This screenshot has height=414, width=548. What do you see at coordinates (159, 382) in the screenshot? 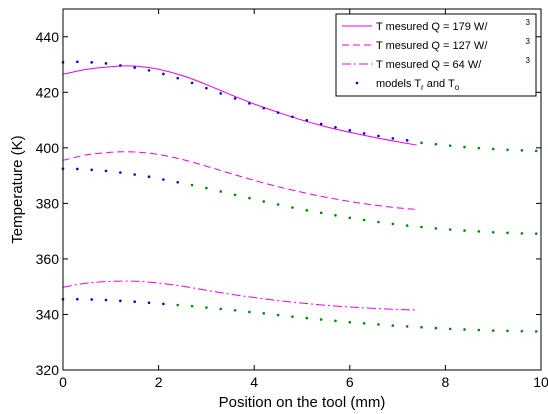
I see `x-tick-label: 2` at bounding box center [159, 382].